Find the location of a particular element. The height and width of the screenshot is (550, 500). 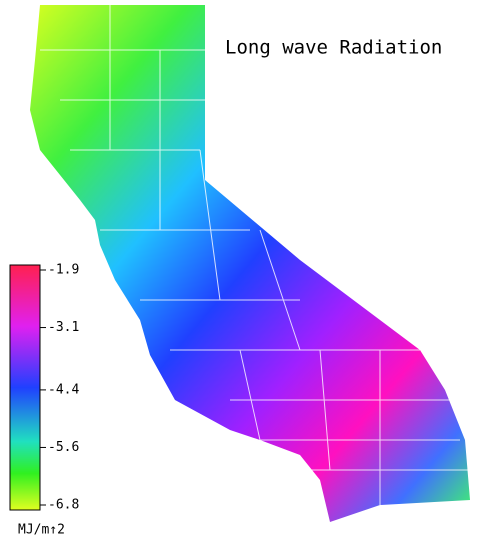

colorbar-tick-label: -4.4 is located at coordinates (63, 389).